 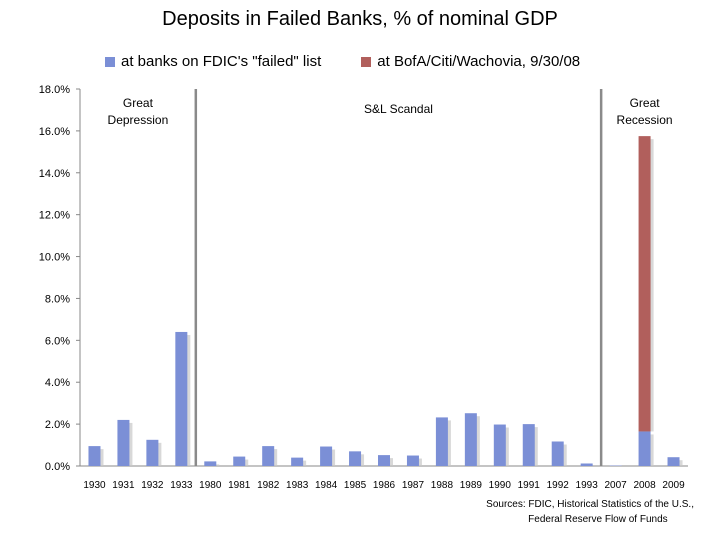 What do you see at coordinates (366, 61) in the screenshot?
I see `legend-swatch-big-banks` at bounding box center [366, 61].